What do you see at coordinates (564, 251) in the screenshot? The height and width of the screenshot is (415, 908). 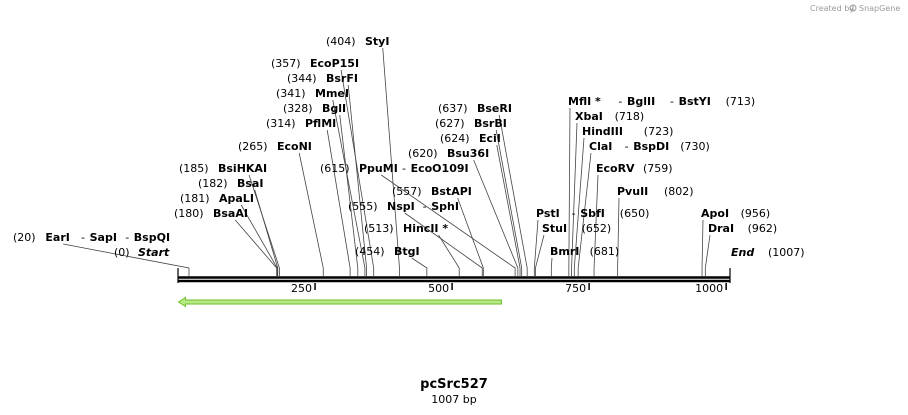 I see `enzyme-name: BmrI` at bounding box center [564, 251].